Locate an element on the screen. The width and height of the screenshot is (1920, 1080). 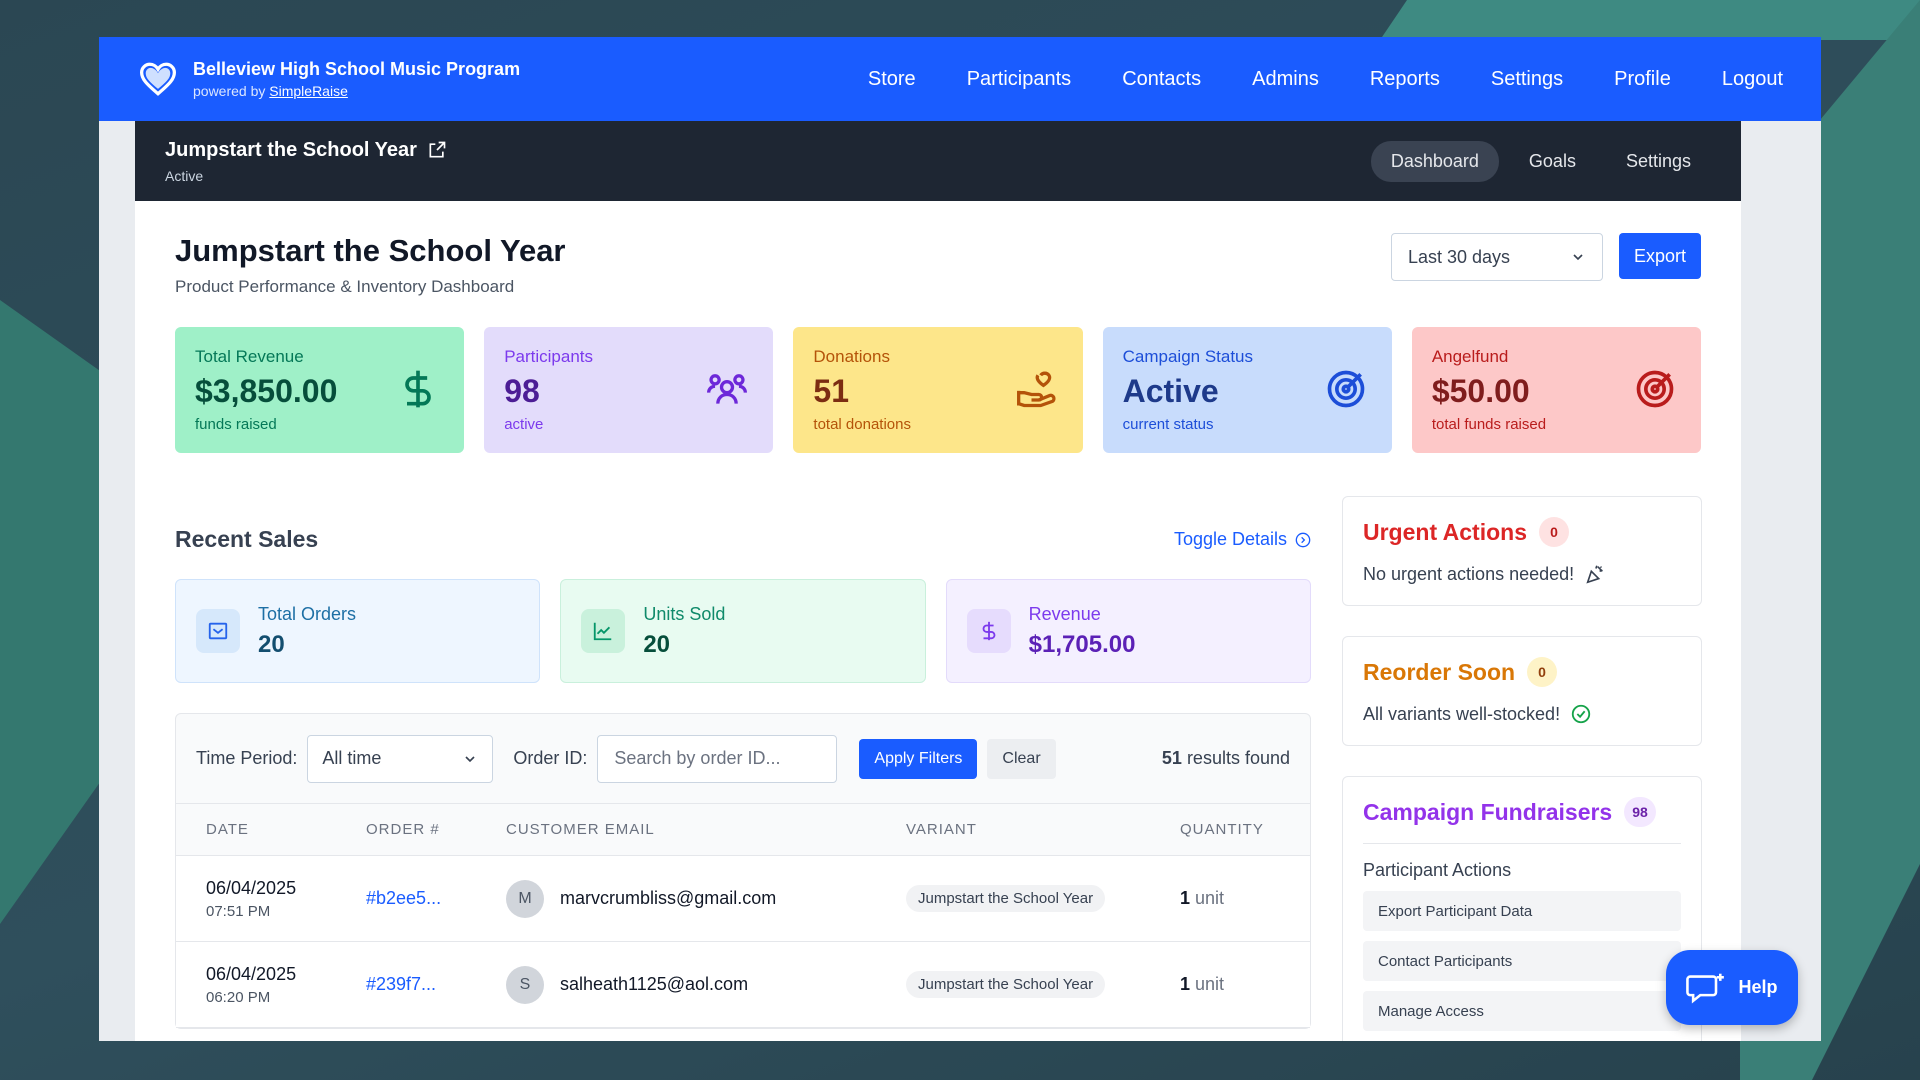
column-email: CUSTOMER EMAIL is located at coordinates (580, 829).